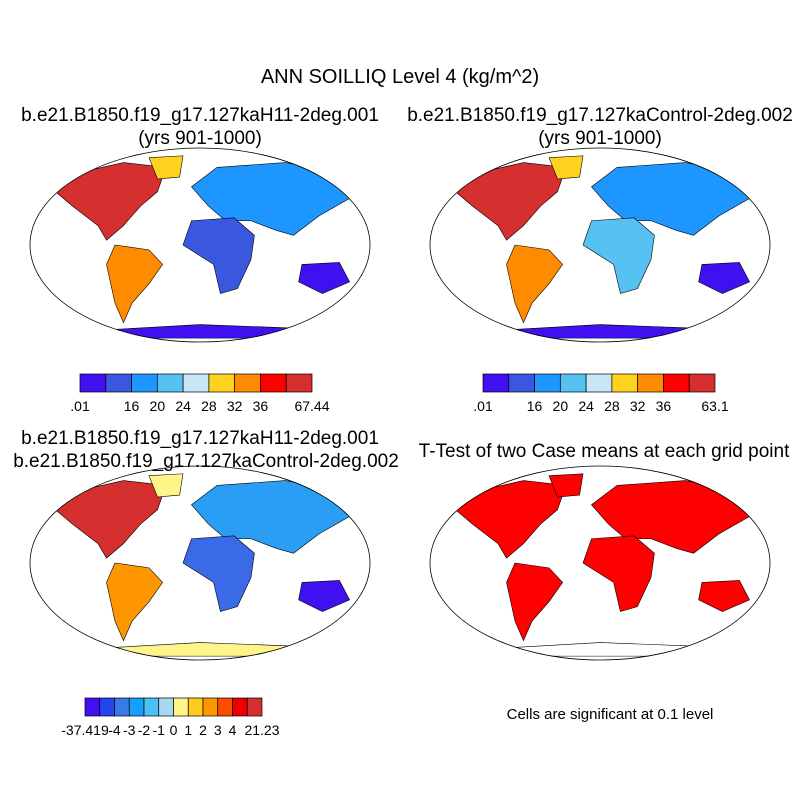 The width and height of the screenshot is (800, 800). What do you see at coordinates (311, 406) in the screenshot?
I see `colorbar-label: 67.44` at bounding box center [311, 406].